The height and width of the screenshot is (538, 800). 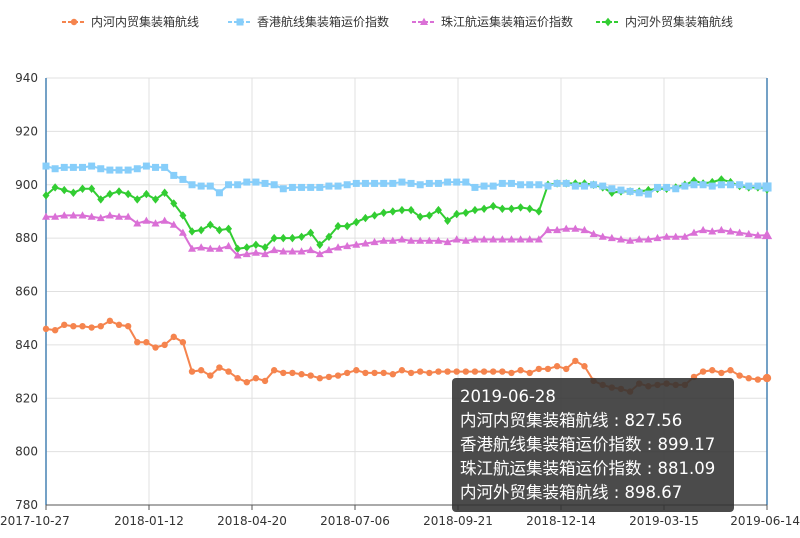 What do you see at coordinates (26, 131) in the screenshot?
I see `y-tick-label: 920` at bounding box center [26, 131].